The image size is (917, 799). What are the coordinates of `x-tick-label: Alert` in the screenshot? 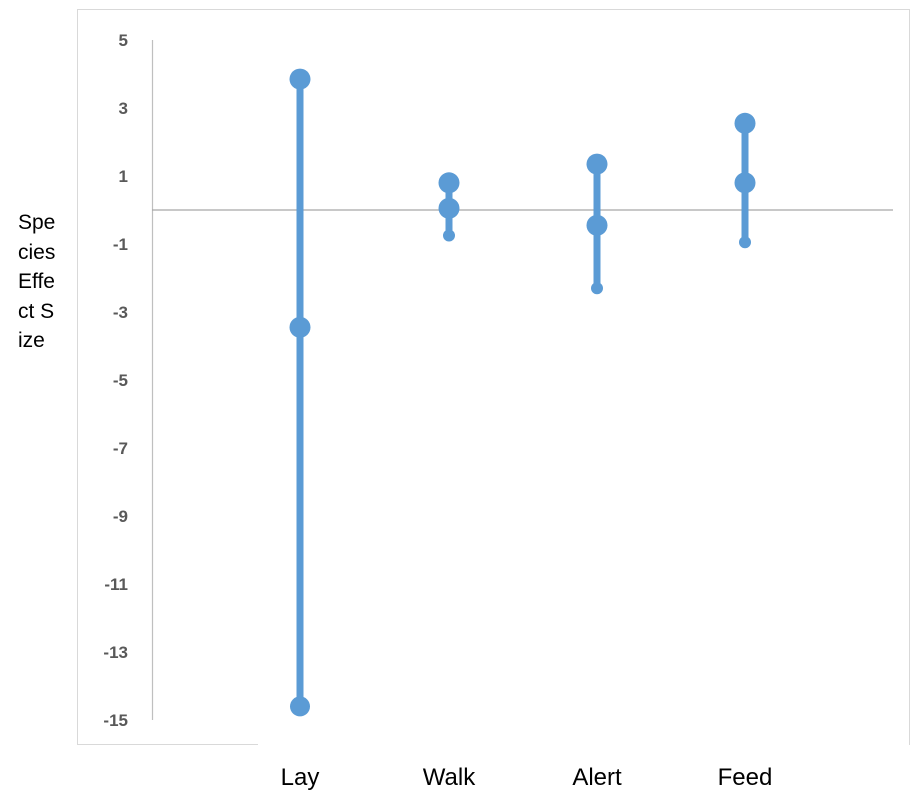 It's located at (597, 777).